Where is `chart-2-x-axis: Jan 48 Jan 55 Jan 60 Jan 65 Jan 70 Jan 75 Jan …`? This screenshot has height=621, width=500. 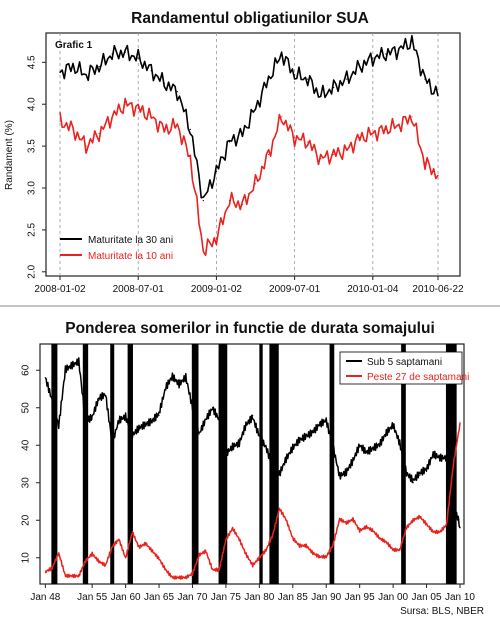 chart-2-x-axis: Jan 48 Jan 55 Jan 60 Jan 65 Jan 70 Jan 75 Jan … is located at coordinates (252, 593).